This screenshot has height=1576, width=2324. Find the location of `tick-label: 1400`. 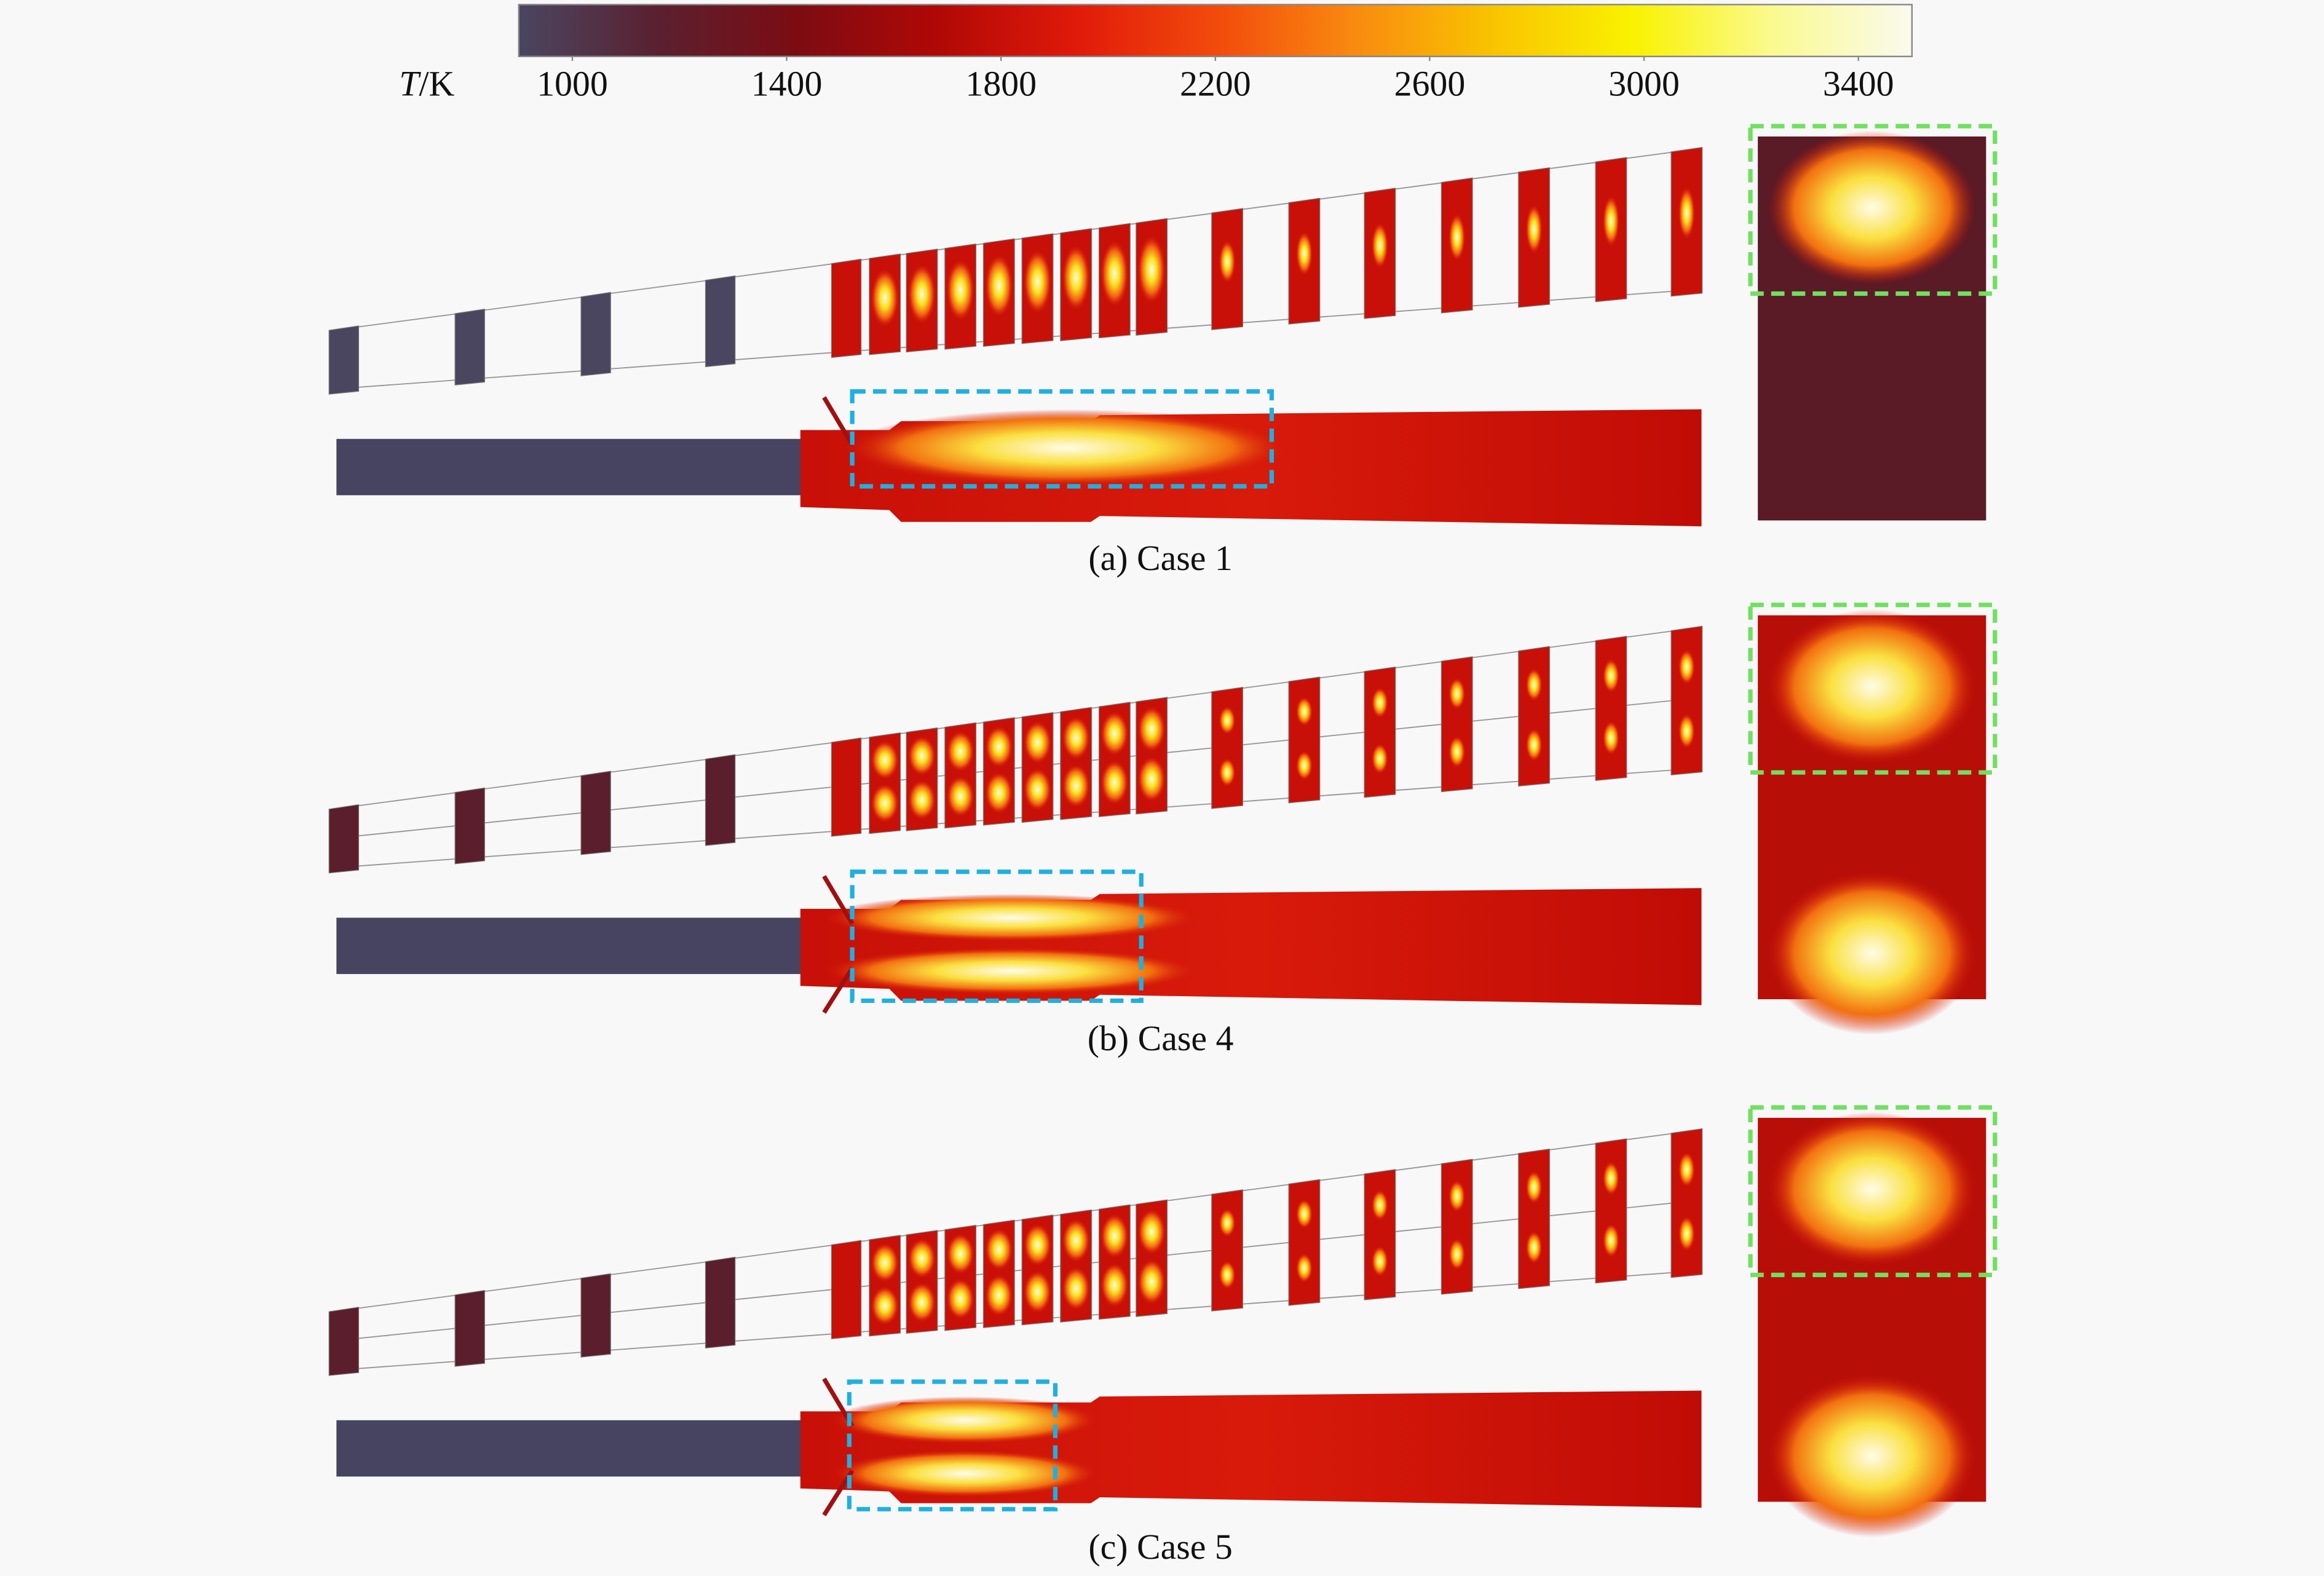

tick-label: 1400 is located at coordinates (787, 84).